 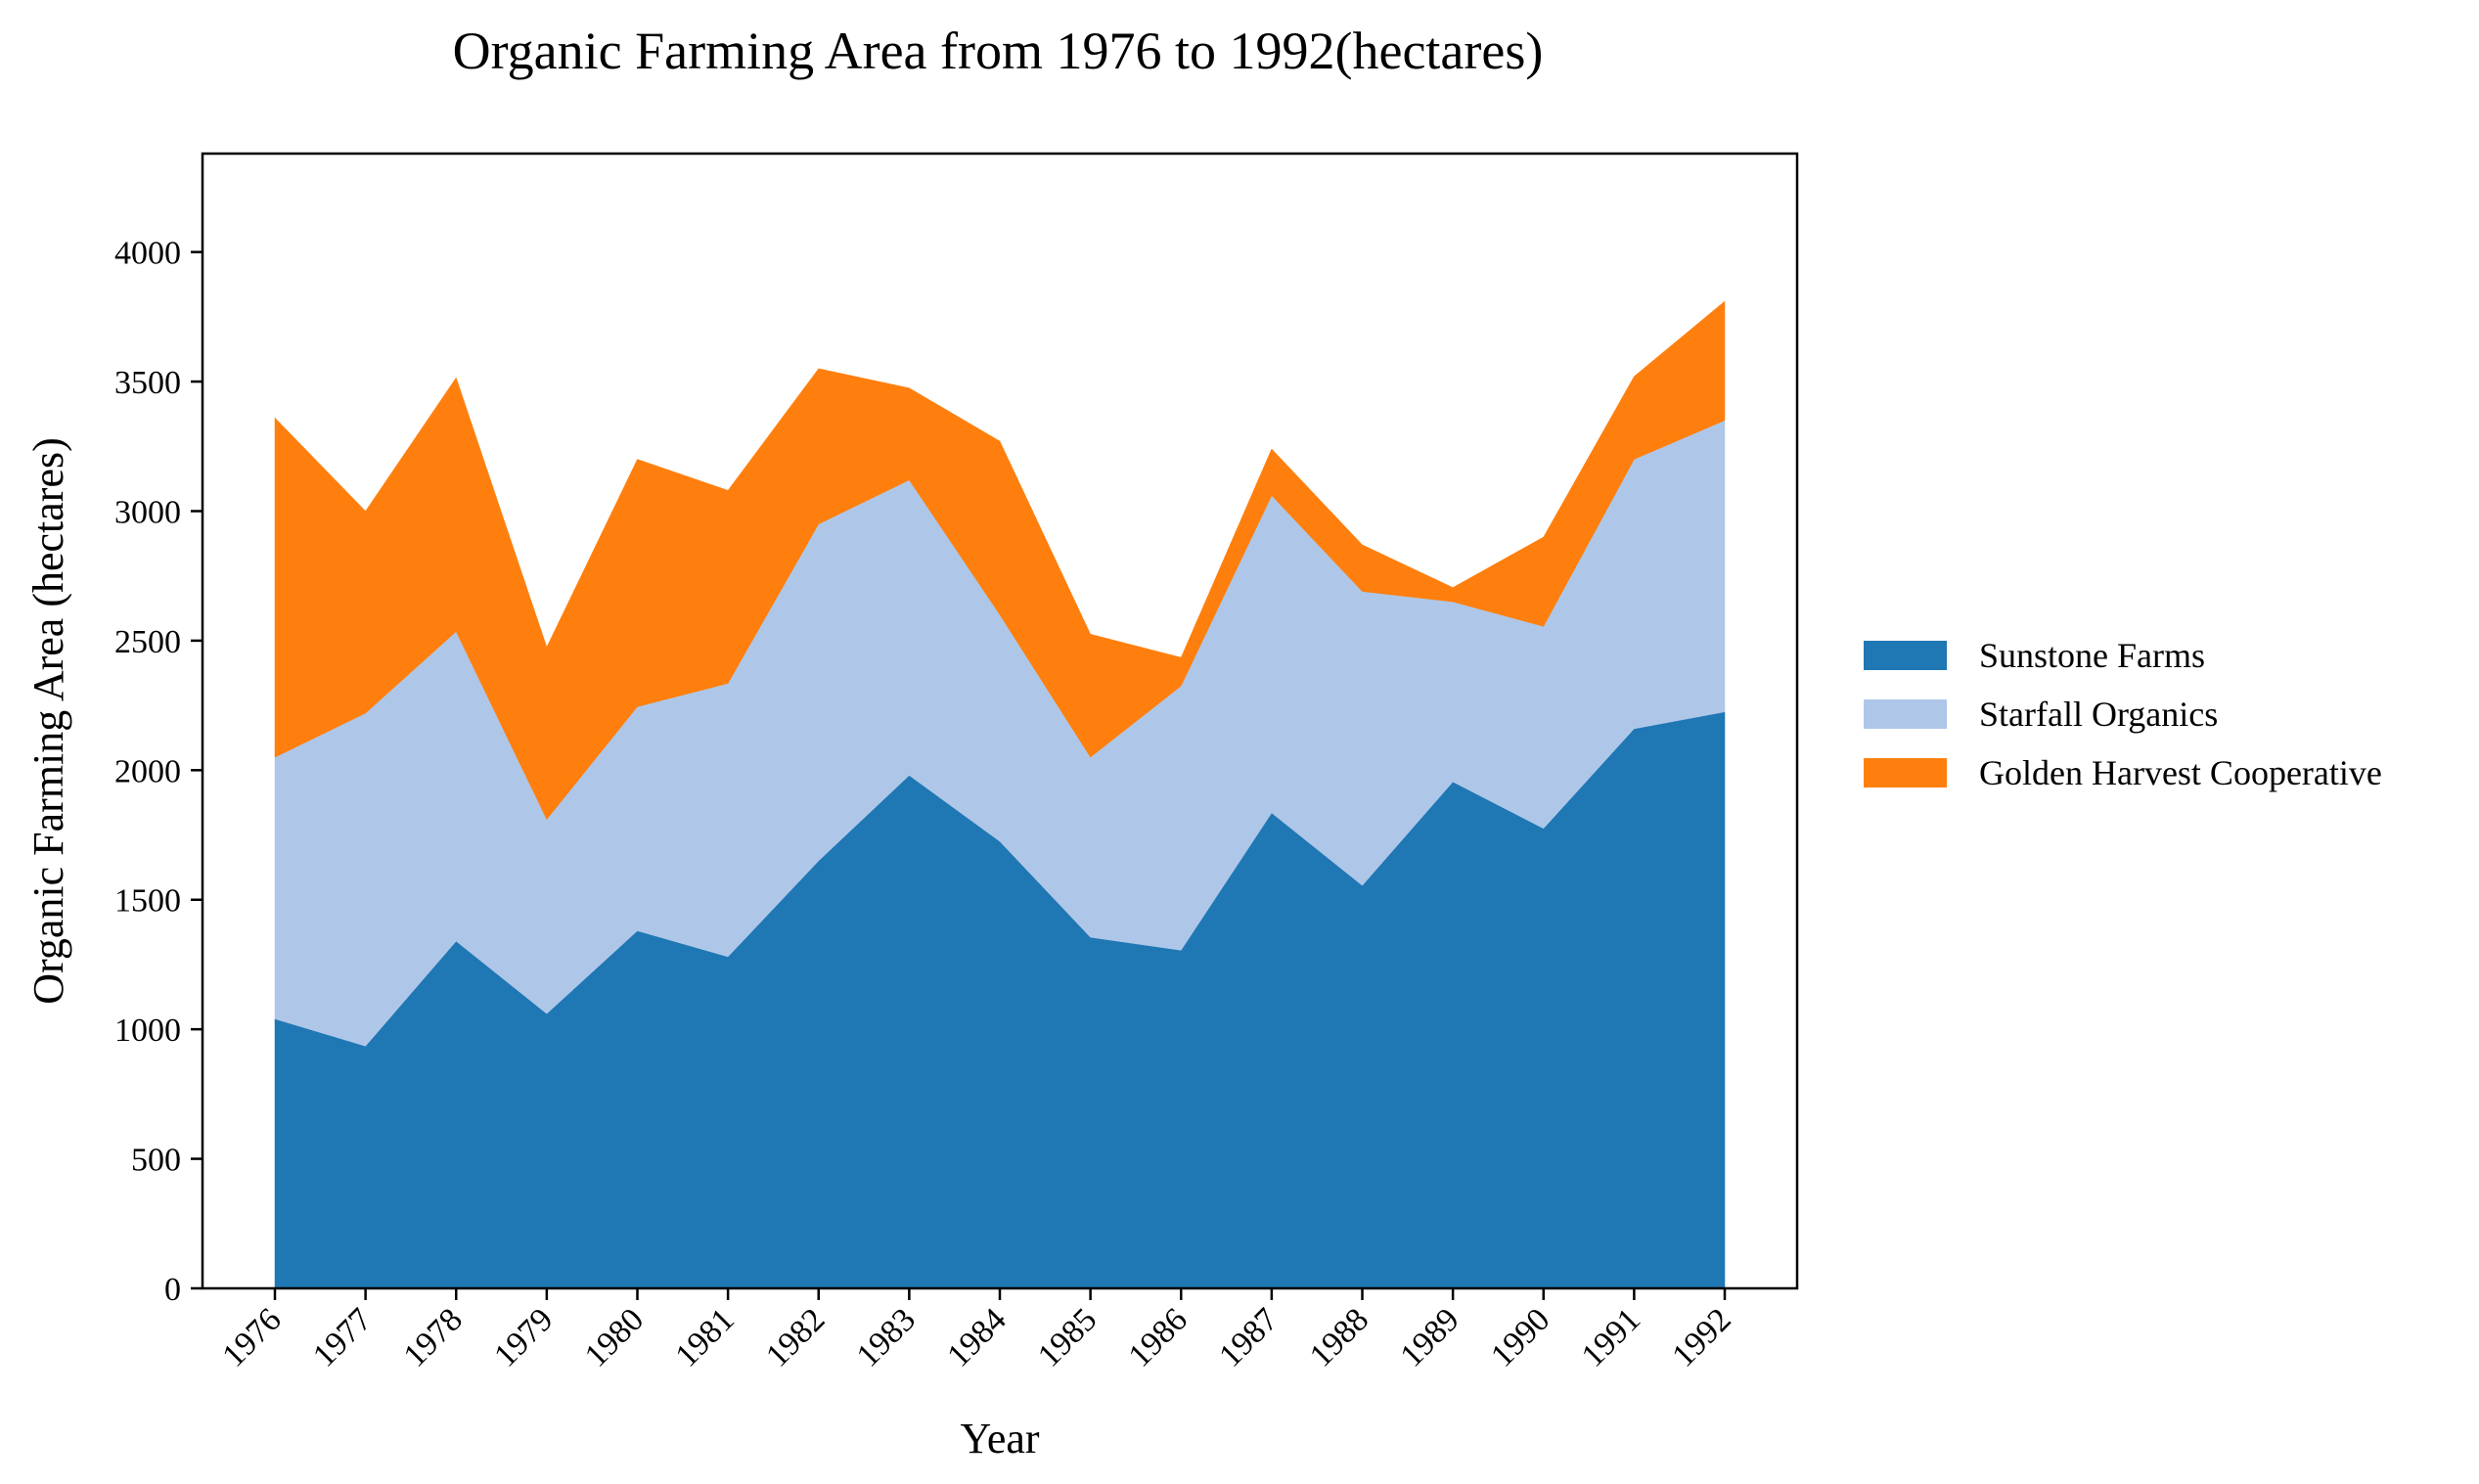 What do you see at coordinates (999, 1438) in the screenshot?
I see `x-axis-label: Year` at bounding box center [999, 1438].